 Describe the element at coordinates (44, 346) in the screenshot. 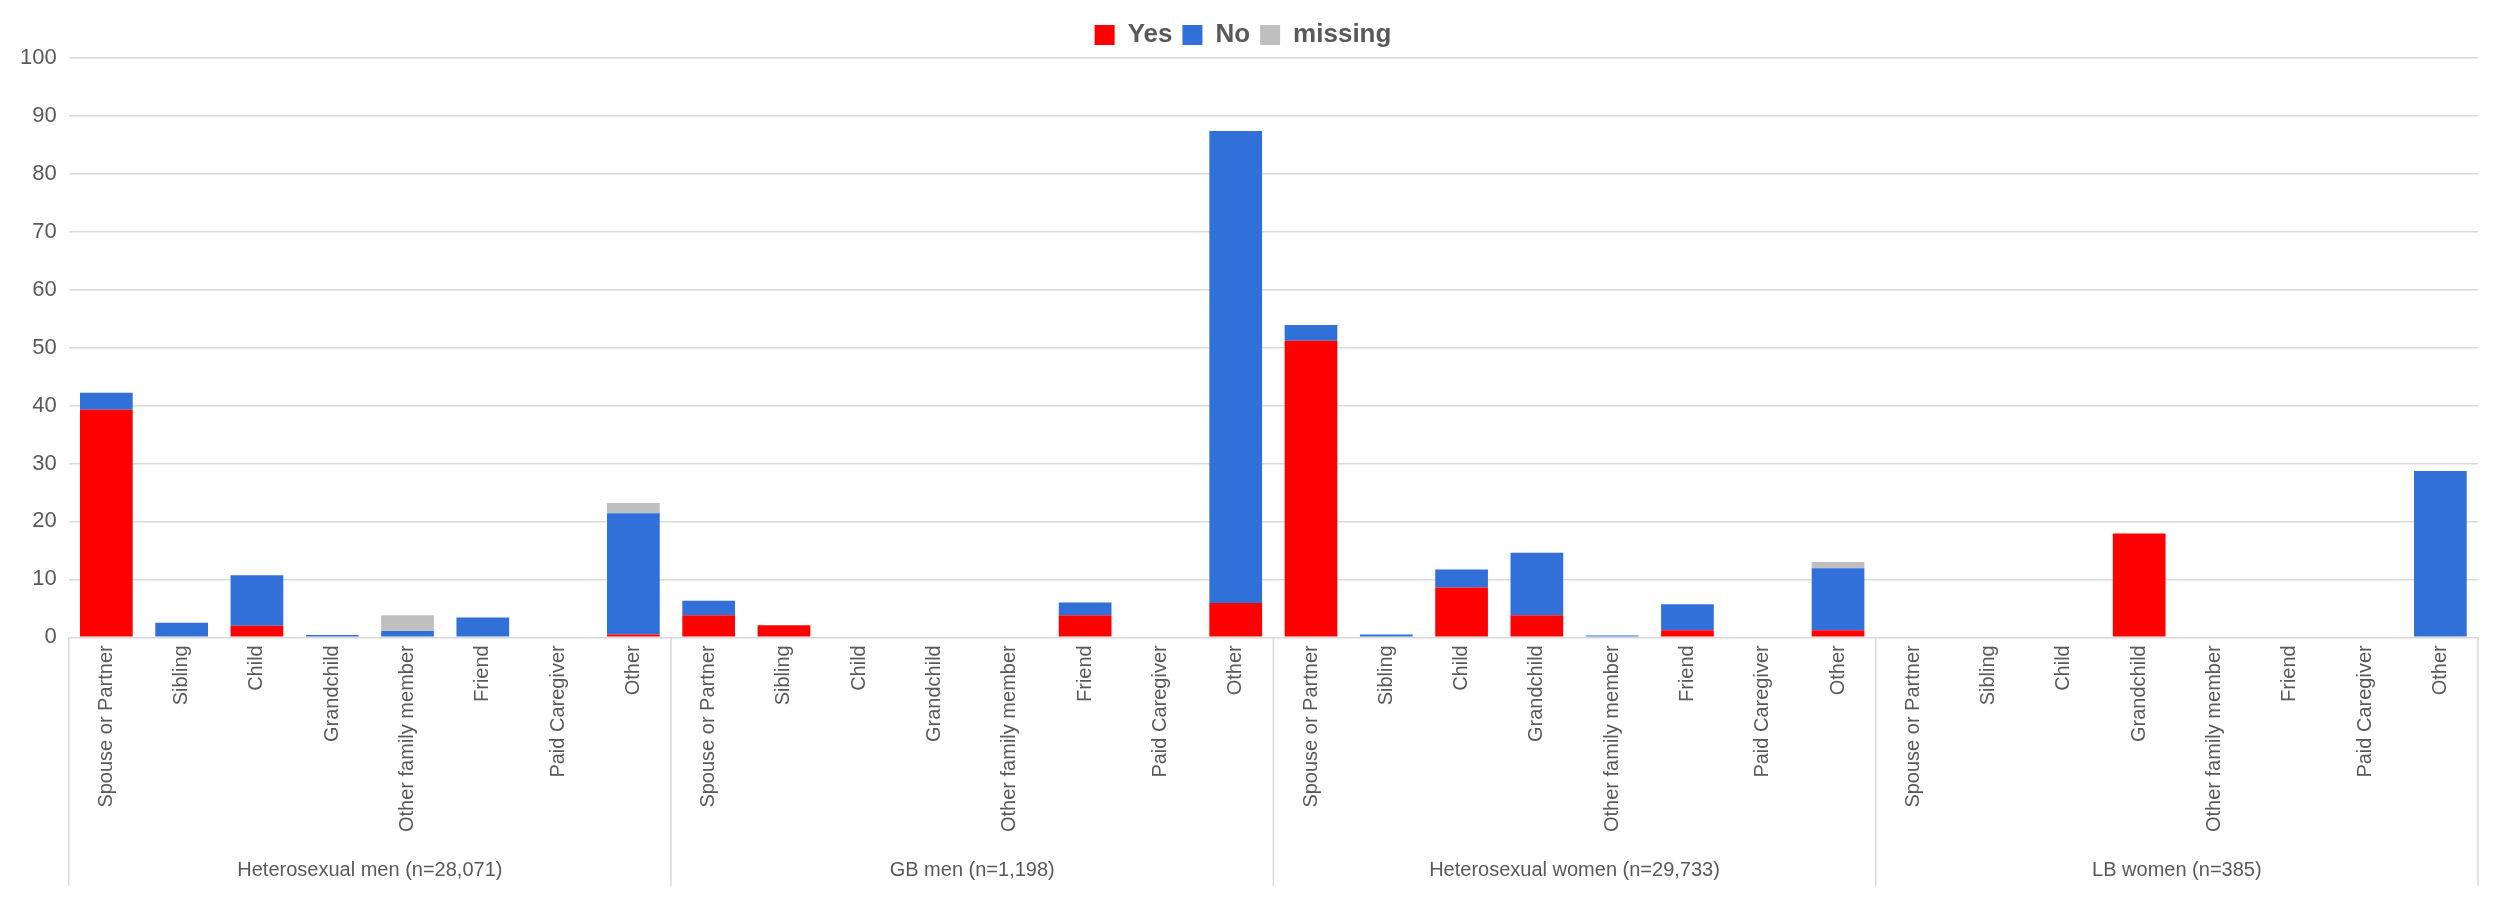

I see `y-tick-label: 50` at that location.